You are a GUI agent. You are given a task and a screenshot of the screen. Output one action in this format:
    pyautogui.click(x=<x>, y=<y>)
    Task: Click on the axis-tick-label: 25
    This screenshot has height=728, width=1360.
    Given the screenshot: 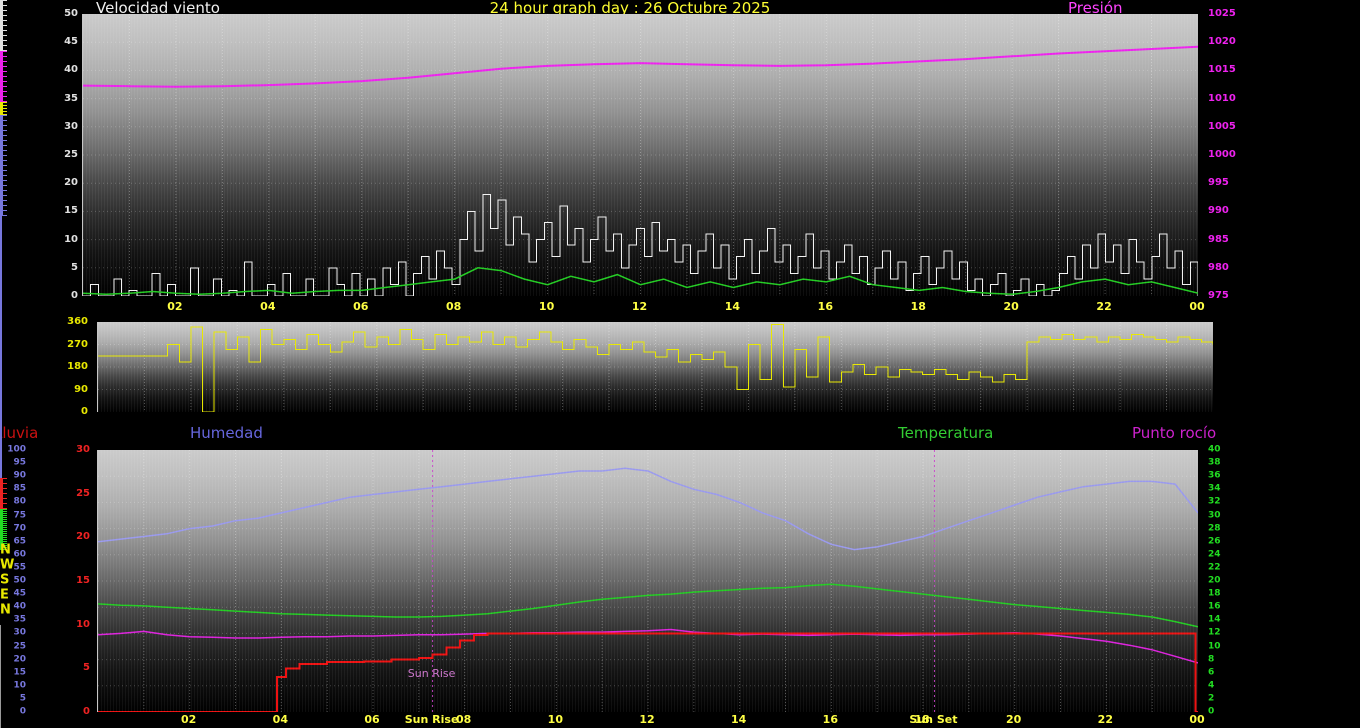 What is the action you would take?
    pyautogui.click(x=83, y=493)
    